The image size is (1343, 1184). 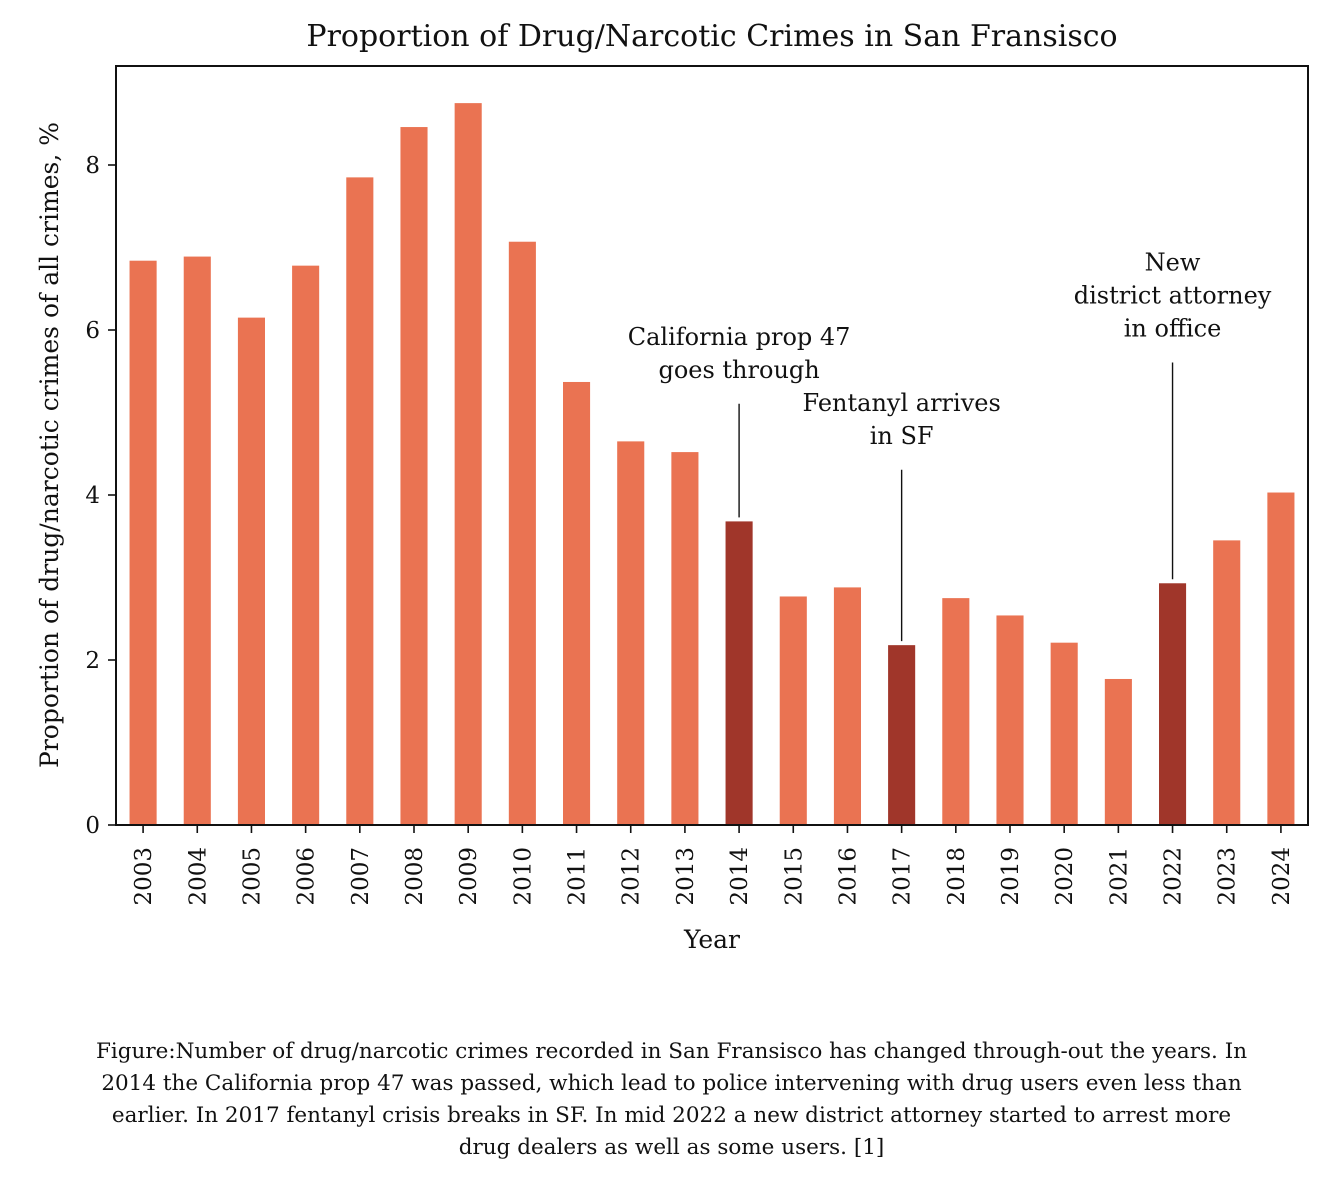 What do you see at coordinates (1173, 296) in the screenshot?
I see `annotation-text-2022: district attorney` at bounding box center [1173, 296].